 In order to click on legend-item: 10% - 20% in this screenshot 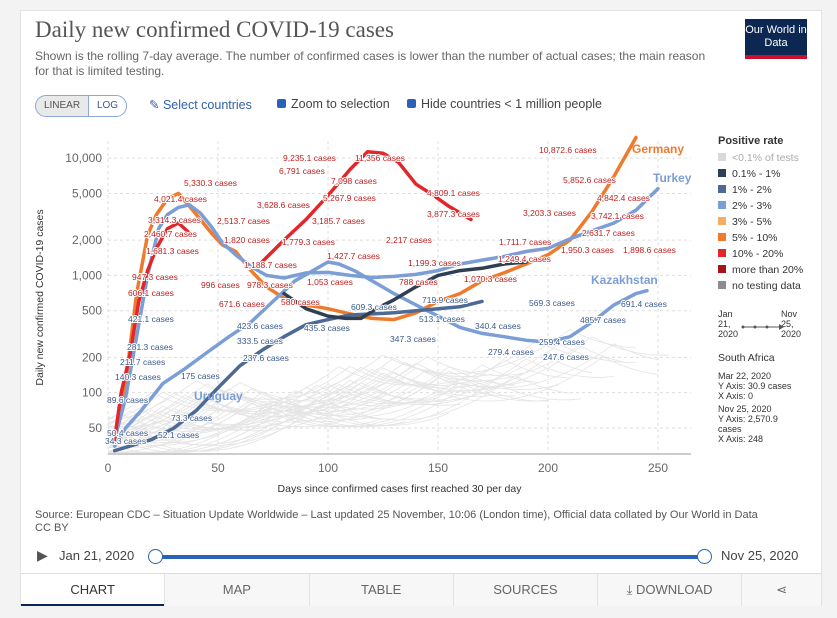, I will do `click(750, 254)`.